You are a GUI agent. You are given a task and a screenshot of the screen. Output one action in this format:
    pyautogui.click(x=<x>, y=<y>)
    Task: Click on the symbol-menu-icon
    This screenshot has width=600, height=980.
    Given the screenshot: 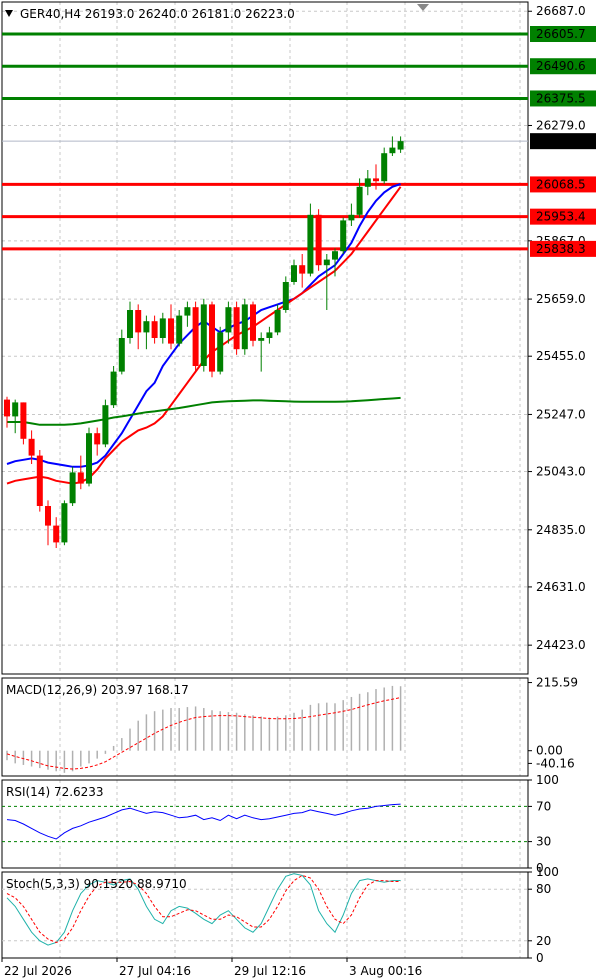 What is the action you would take?
    pyautogui.click(x=9, y=13)
    